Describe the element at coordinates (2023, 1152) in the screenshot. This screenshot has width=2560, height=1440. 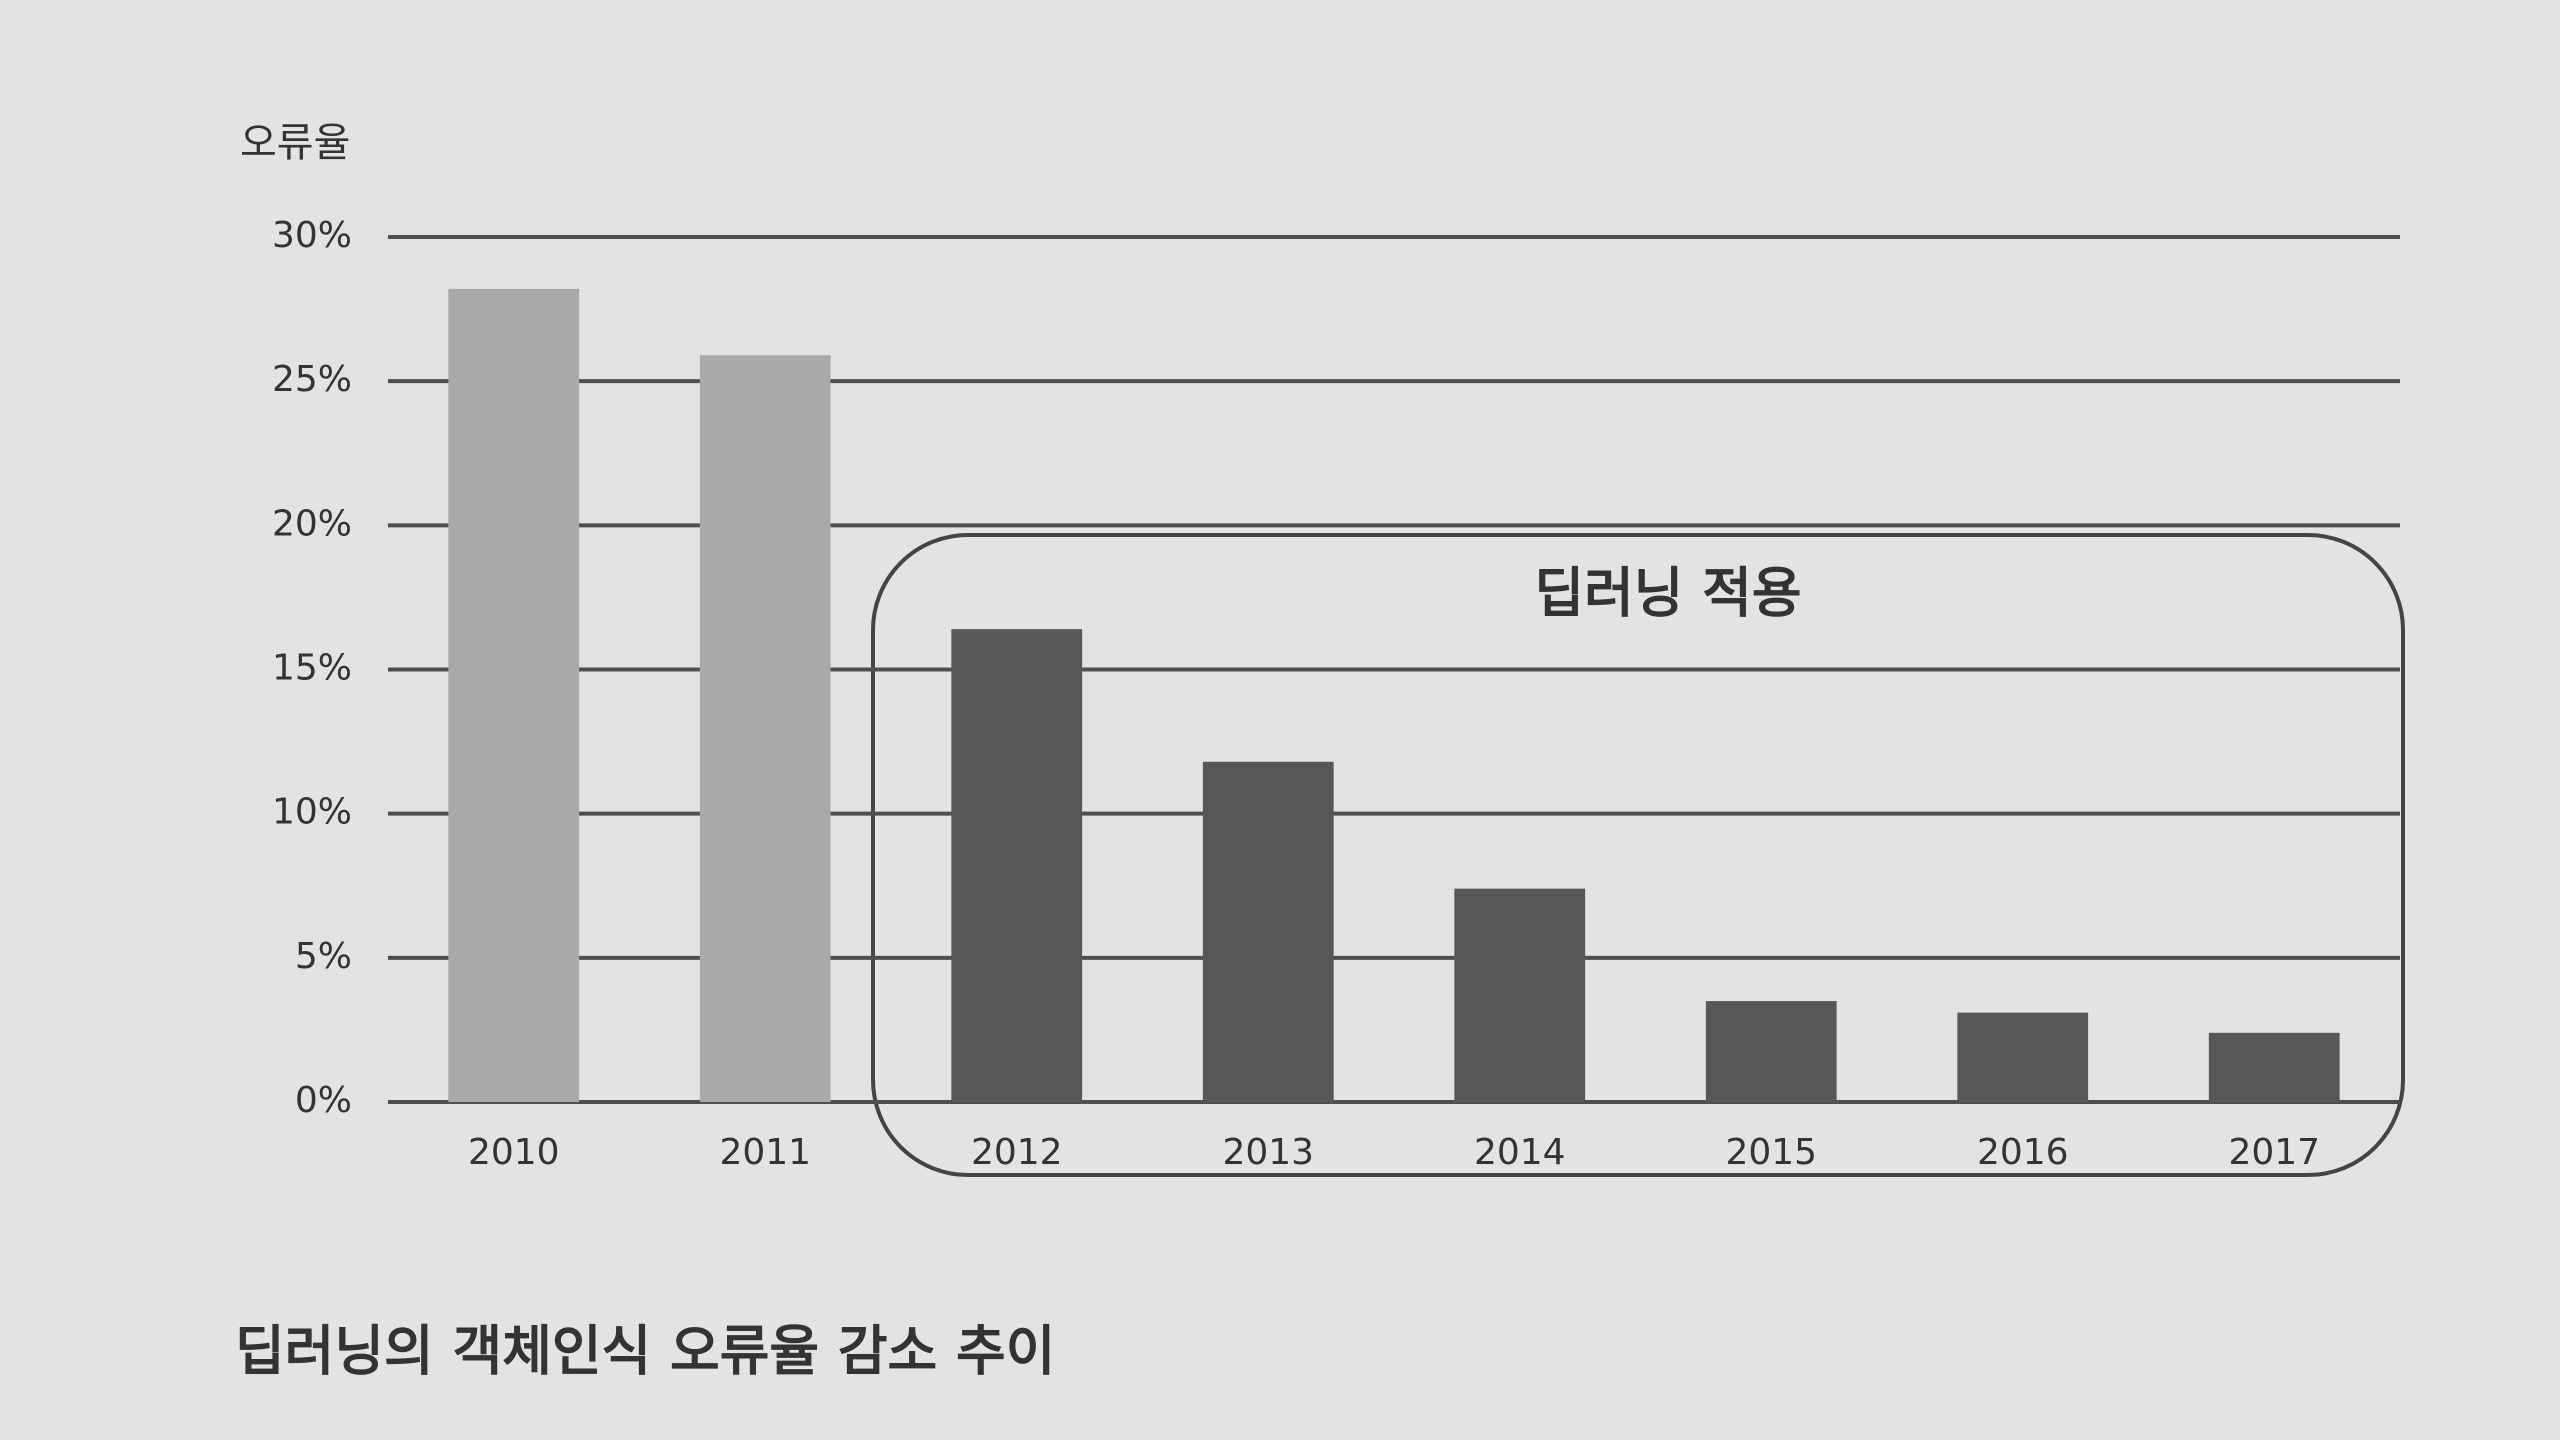
I see `x-tick-label: 2016` at that location.